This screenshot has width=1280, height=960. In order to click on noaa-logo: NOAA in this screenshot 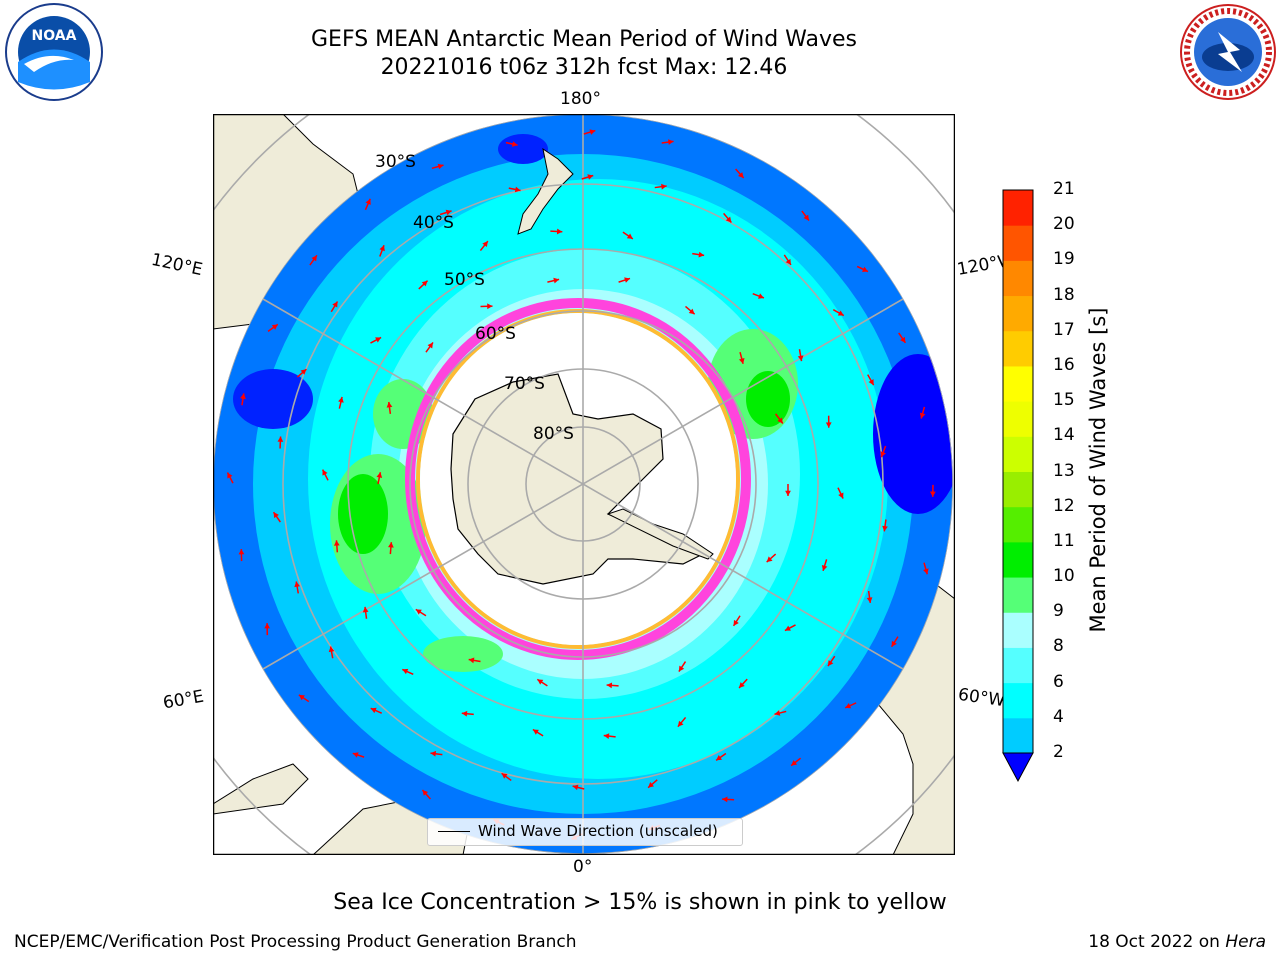, I will do `click(54, 52)`.